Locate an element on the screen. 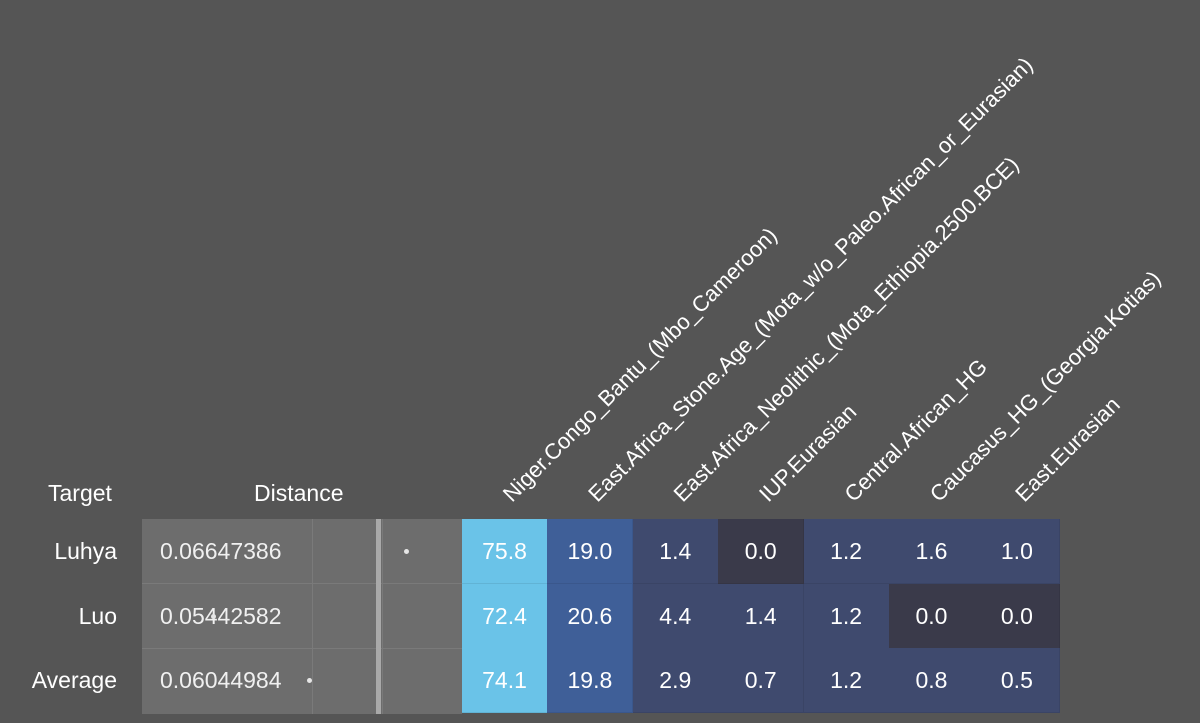 The height and width of the screenshot is (723, 1200). value-cell: 4.4 is located at coordinates (675, 616).